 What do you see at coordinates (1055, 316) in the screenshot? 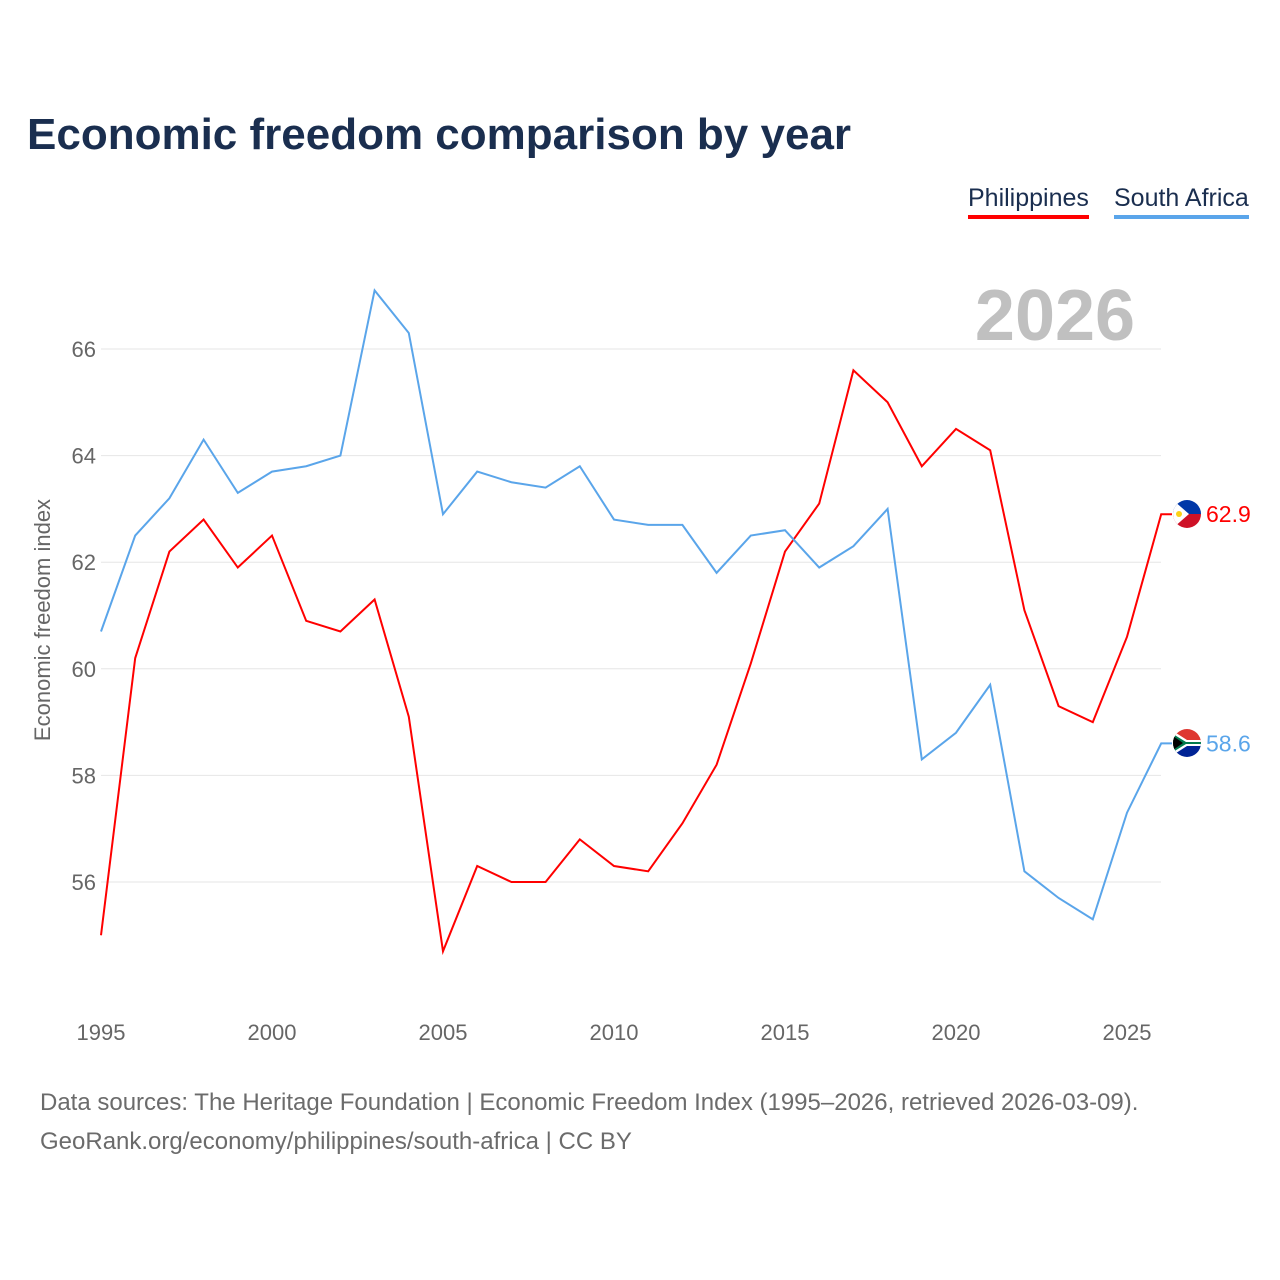
I see `year-watermark: 2026` at bounding box center [1055, 316].